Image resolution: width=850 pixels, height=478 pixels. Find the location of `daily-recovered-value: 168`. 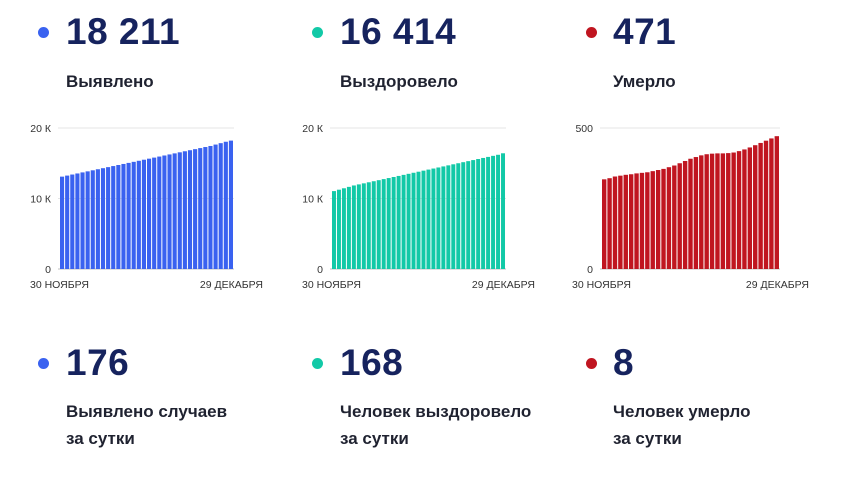

daily-recovered-value: 168 is located at coordinates (372, 362).